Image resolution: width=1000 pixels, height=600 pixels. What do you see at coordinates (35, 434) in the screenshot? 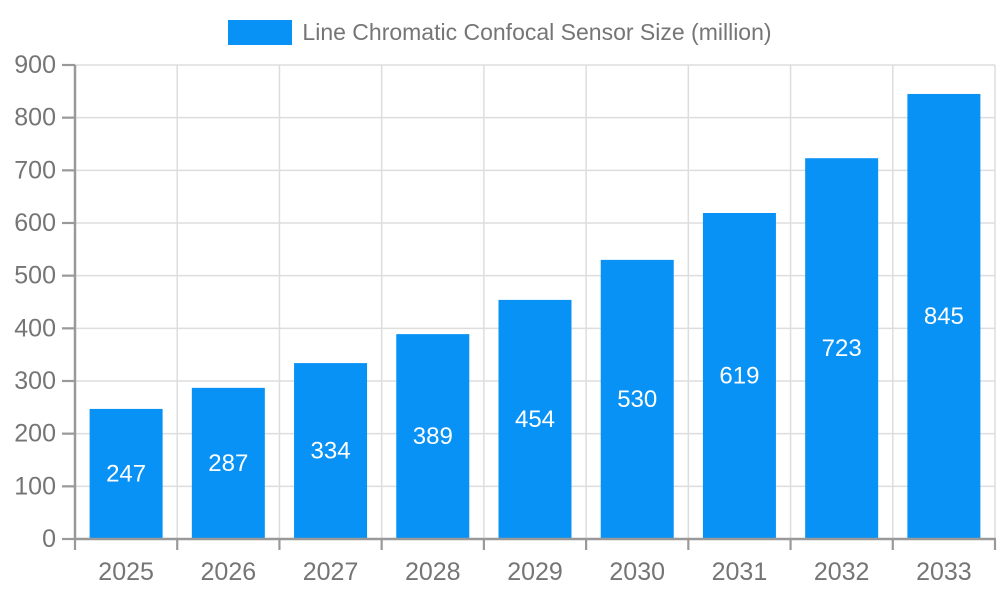
I see `y-tick-label: 200` at bounding box center [35, 434].